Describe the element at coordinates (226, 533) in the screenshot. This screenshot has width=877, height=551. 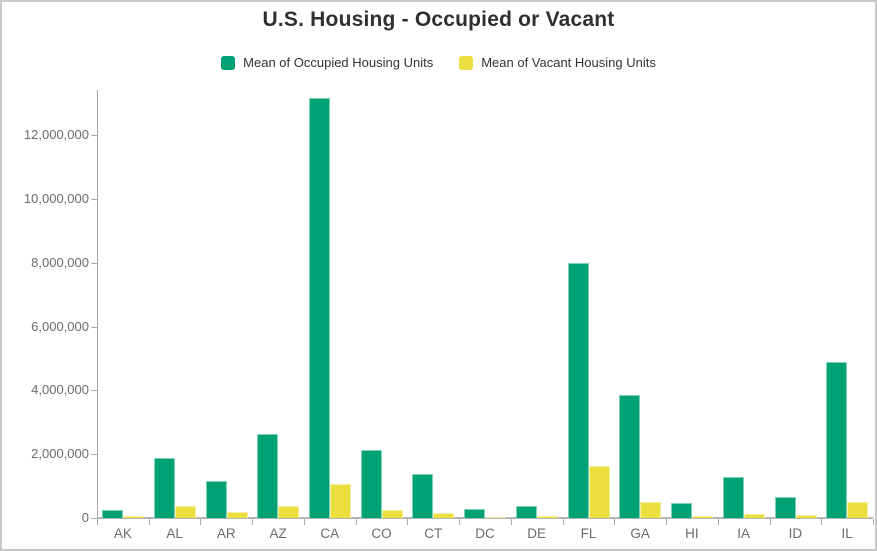
I see `x-axis-label-AR: AR` at that location.